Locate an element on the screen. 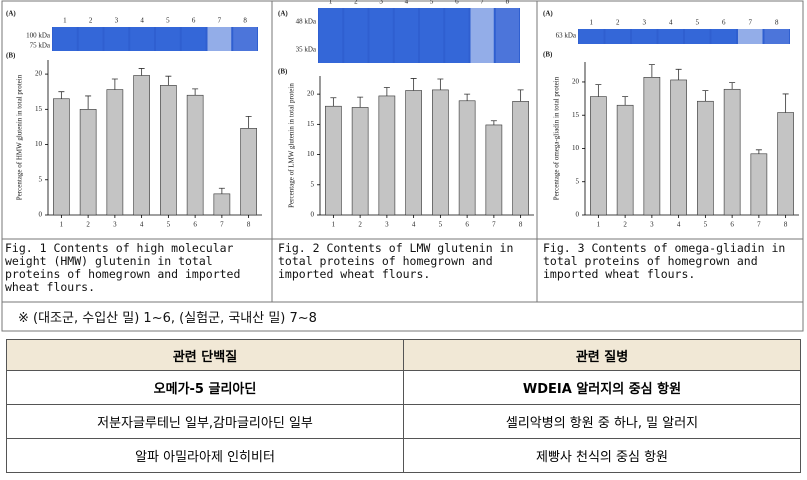 The height and width of the screenshot is (480, 807). gel-label: 75 kDa is located at coordinates (40, 46).